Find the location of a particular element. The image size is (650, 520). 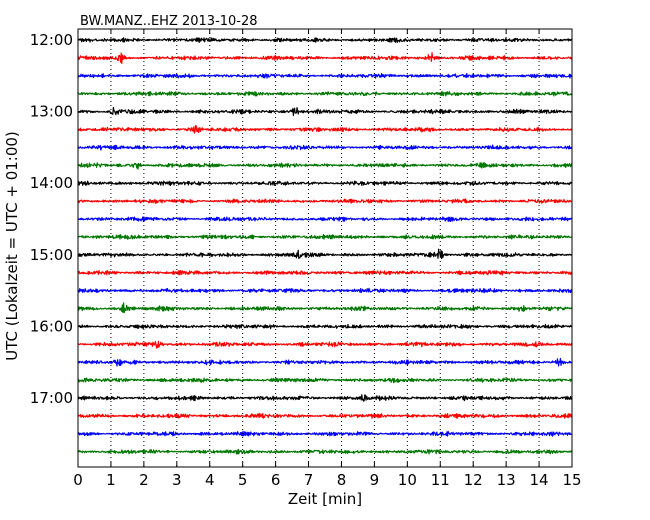

y-tick-label: 13:00 is located at coordinates (51, 112).